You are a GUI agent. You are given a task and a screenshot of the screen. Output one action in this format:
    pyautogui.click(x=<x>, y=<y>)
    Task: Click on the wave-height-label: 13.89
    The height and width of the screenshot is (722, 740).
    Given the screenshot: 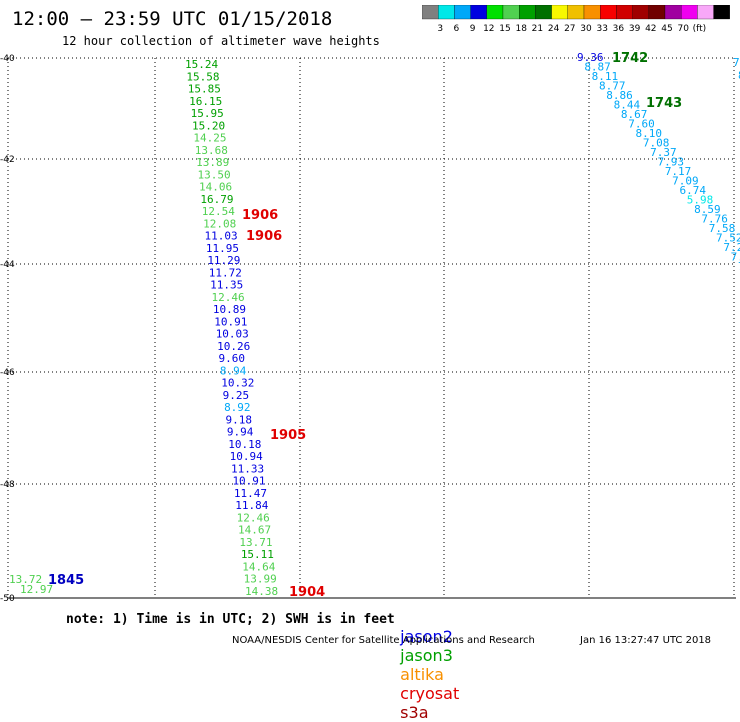 What is the action you would take?
    pyautogui.click(x=212, y=162)
    